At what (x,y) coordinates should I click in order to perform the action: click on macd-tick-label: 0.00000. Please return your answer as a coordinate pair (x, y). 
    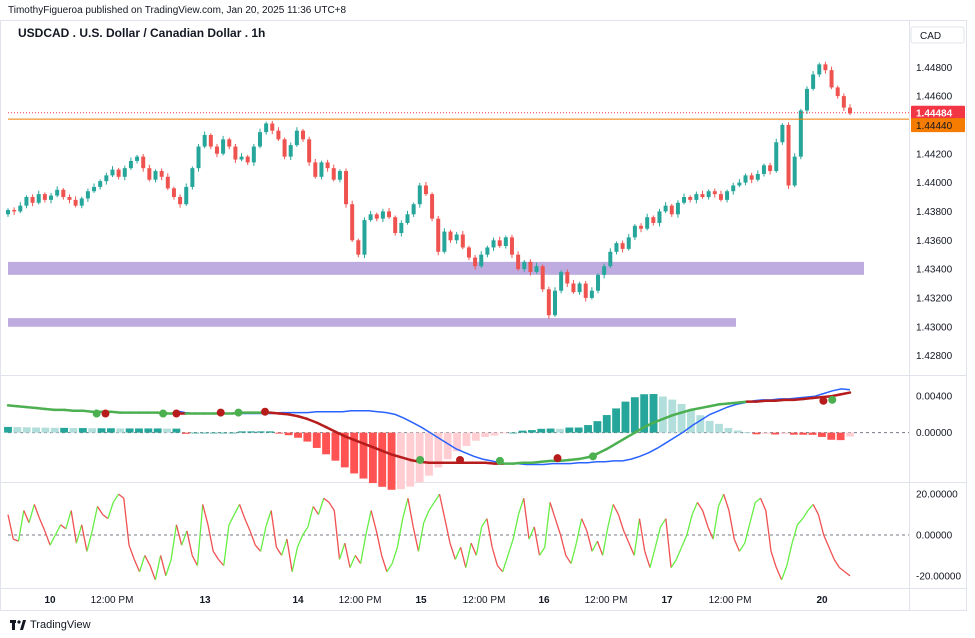
    Looking at the image, I should click on (934, 433).